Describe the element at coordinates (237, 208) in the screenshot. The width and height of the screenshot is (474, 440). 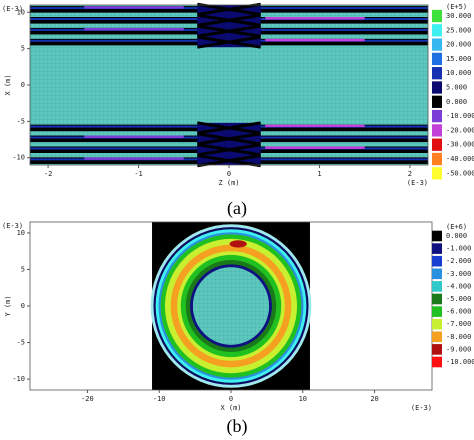
I see `caption: (a)` at that location.